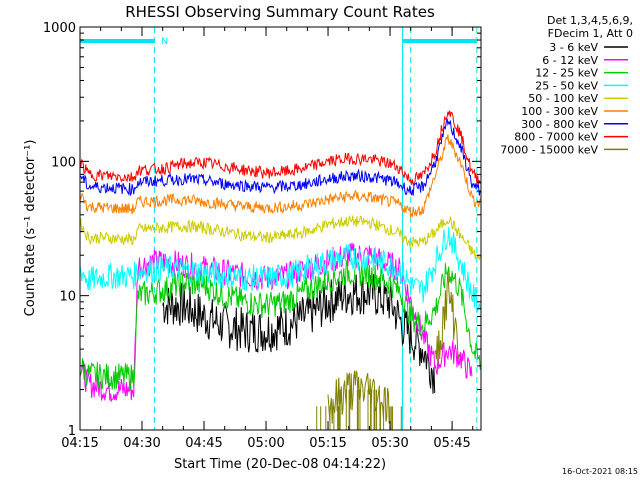  I want to click on generation-timestamp: 16-Oct-2021 08:15, so click(600, 471).